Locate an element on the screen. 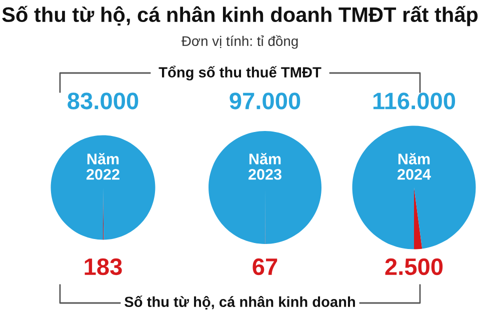  text: Năm 2024 is located at coordinates (414, 166).